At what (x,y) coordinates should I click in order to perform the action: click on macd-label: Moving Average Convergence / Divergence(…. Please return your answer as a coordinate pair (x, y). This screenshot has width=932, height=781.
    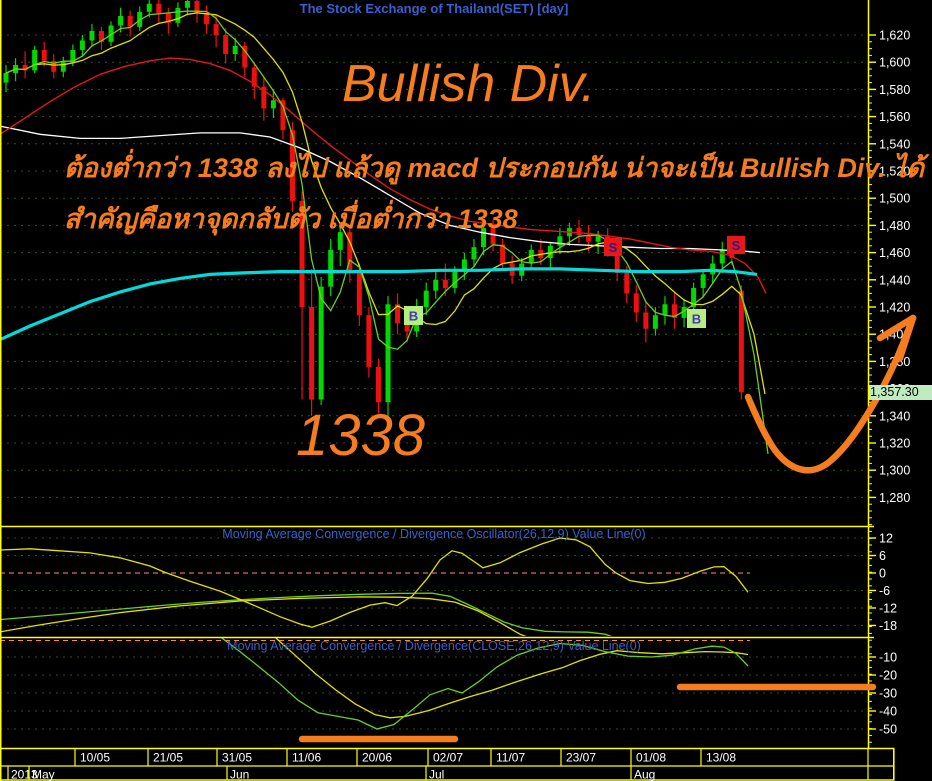
    Looking at the image, I should click on (434, 646).